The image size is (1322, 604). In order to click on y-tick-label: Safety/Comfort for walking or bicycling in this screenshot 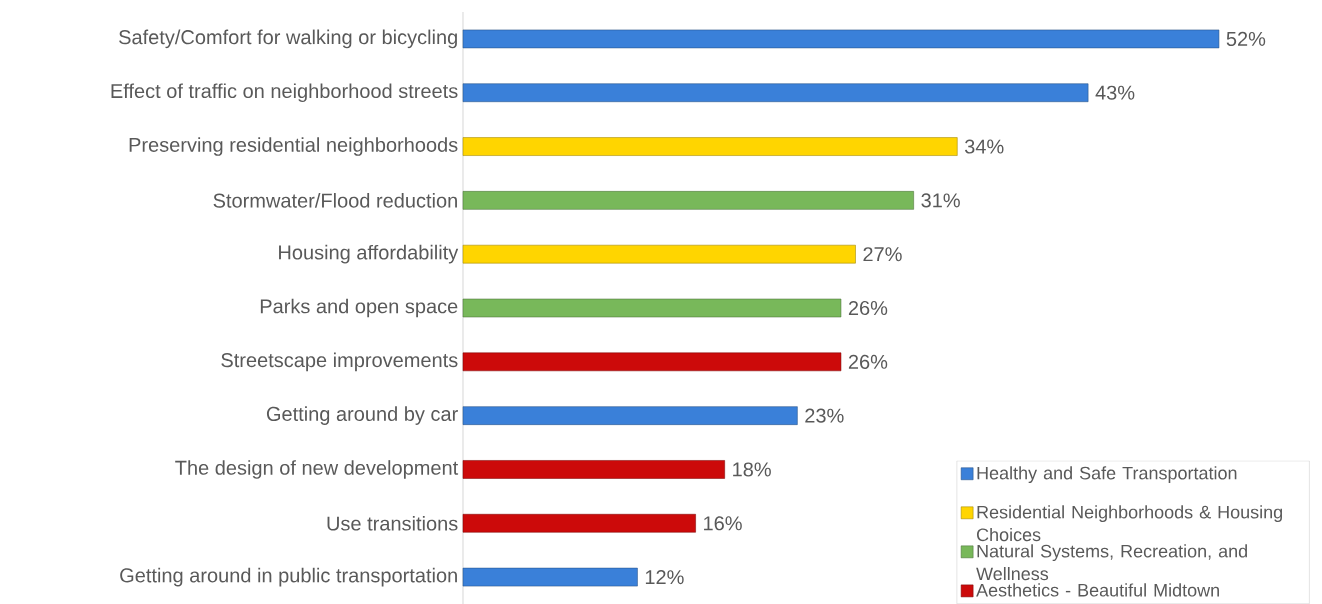, I will do `click(288, 39)`.